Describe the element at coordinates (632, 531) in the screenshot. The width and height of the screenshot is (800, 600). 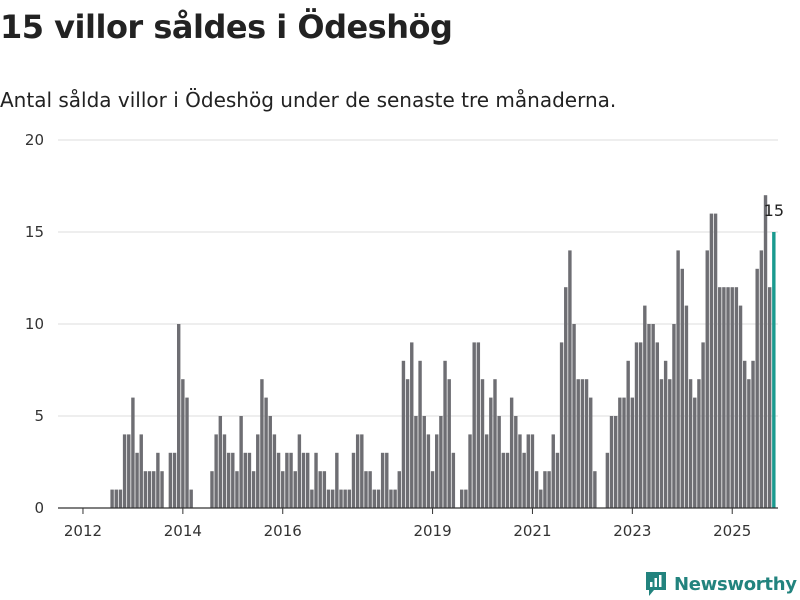
I see `x-tick-label: 2023` at that location.